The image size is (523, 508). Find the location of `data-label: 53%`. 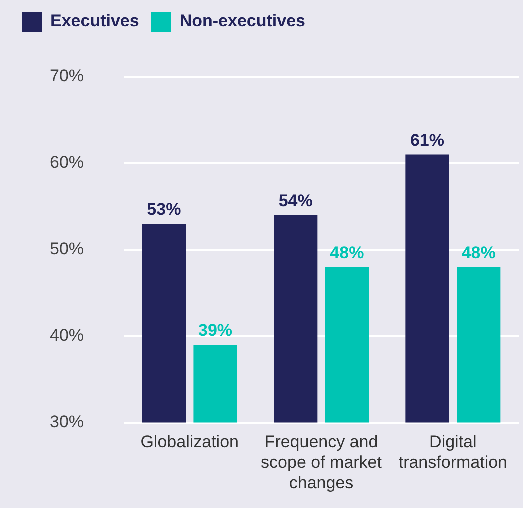

data-label: 53% is located at coordinates (164, 210).